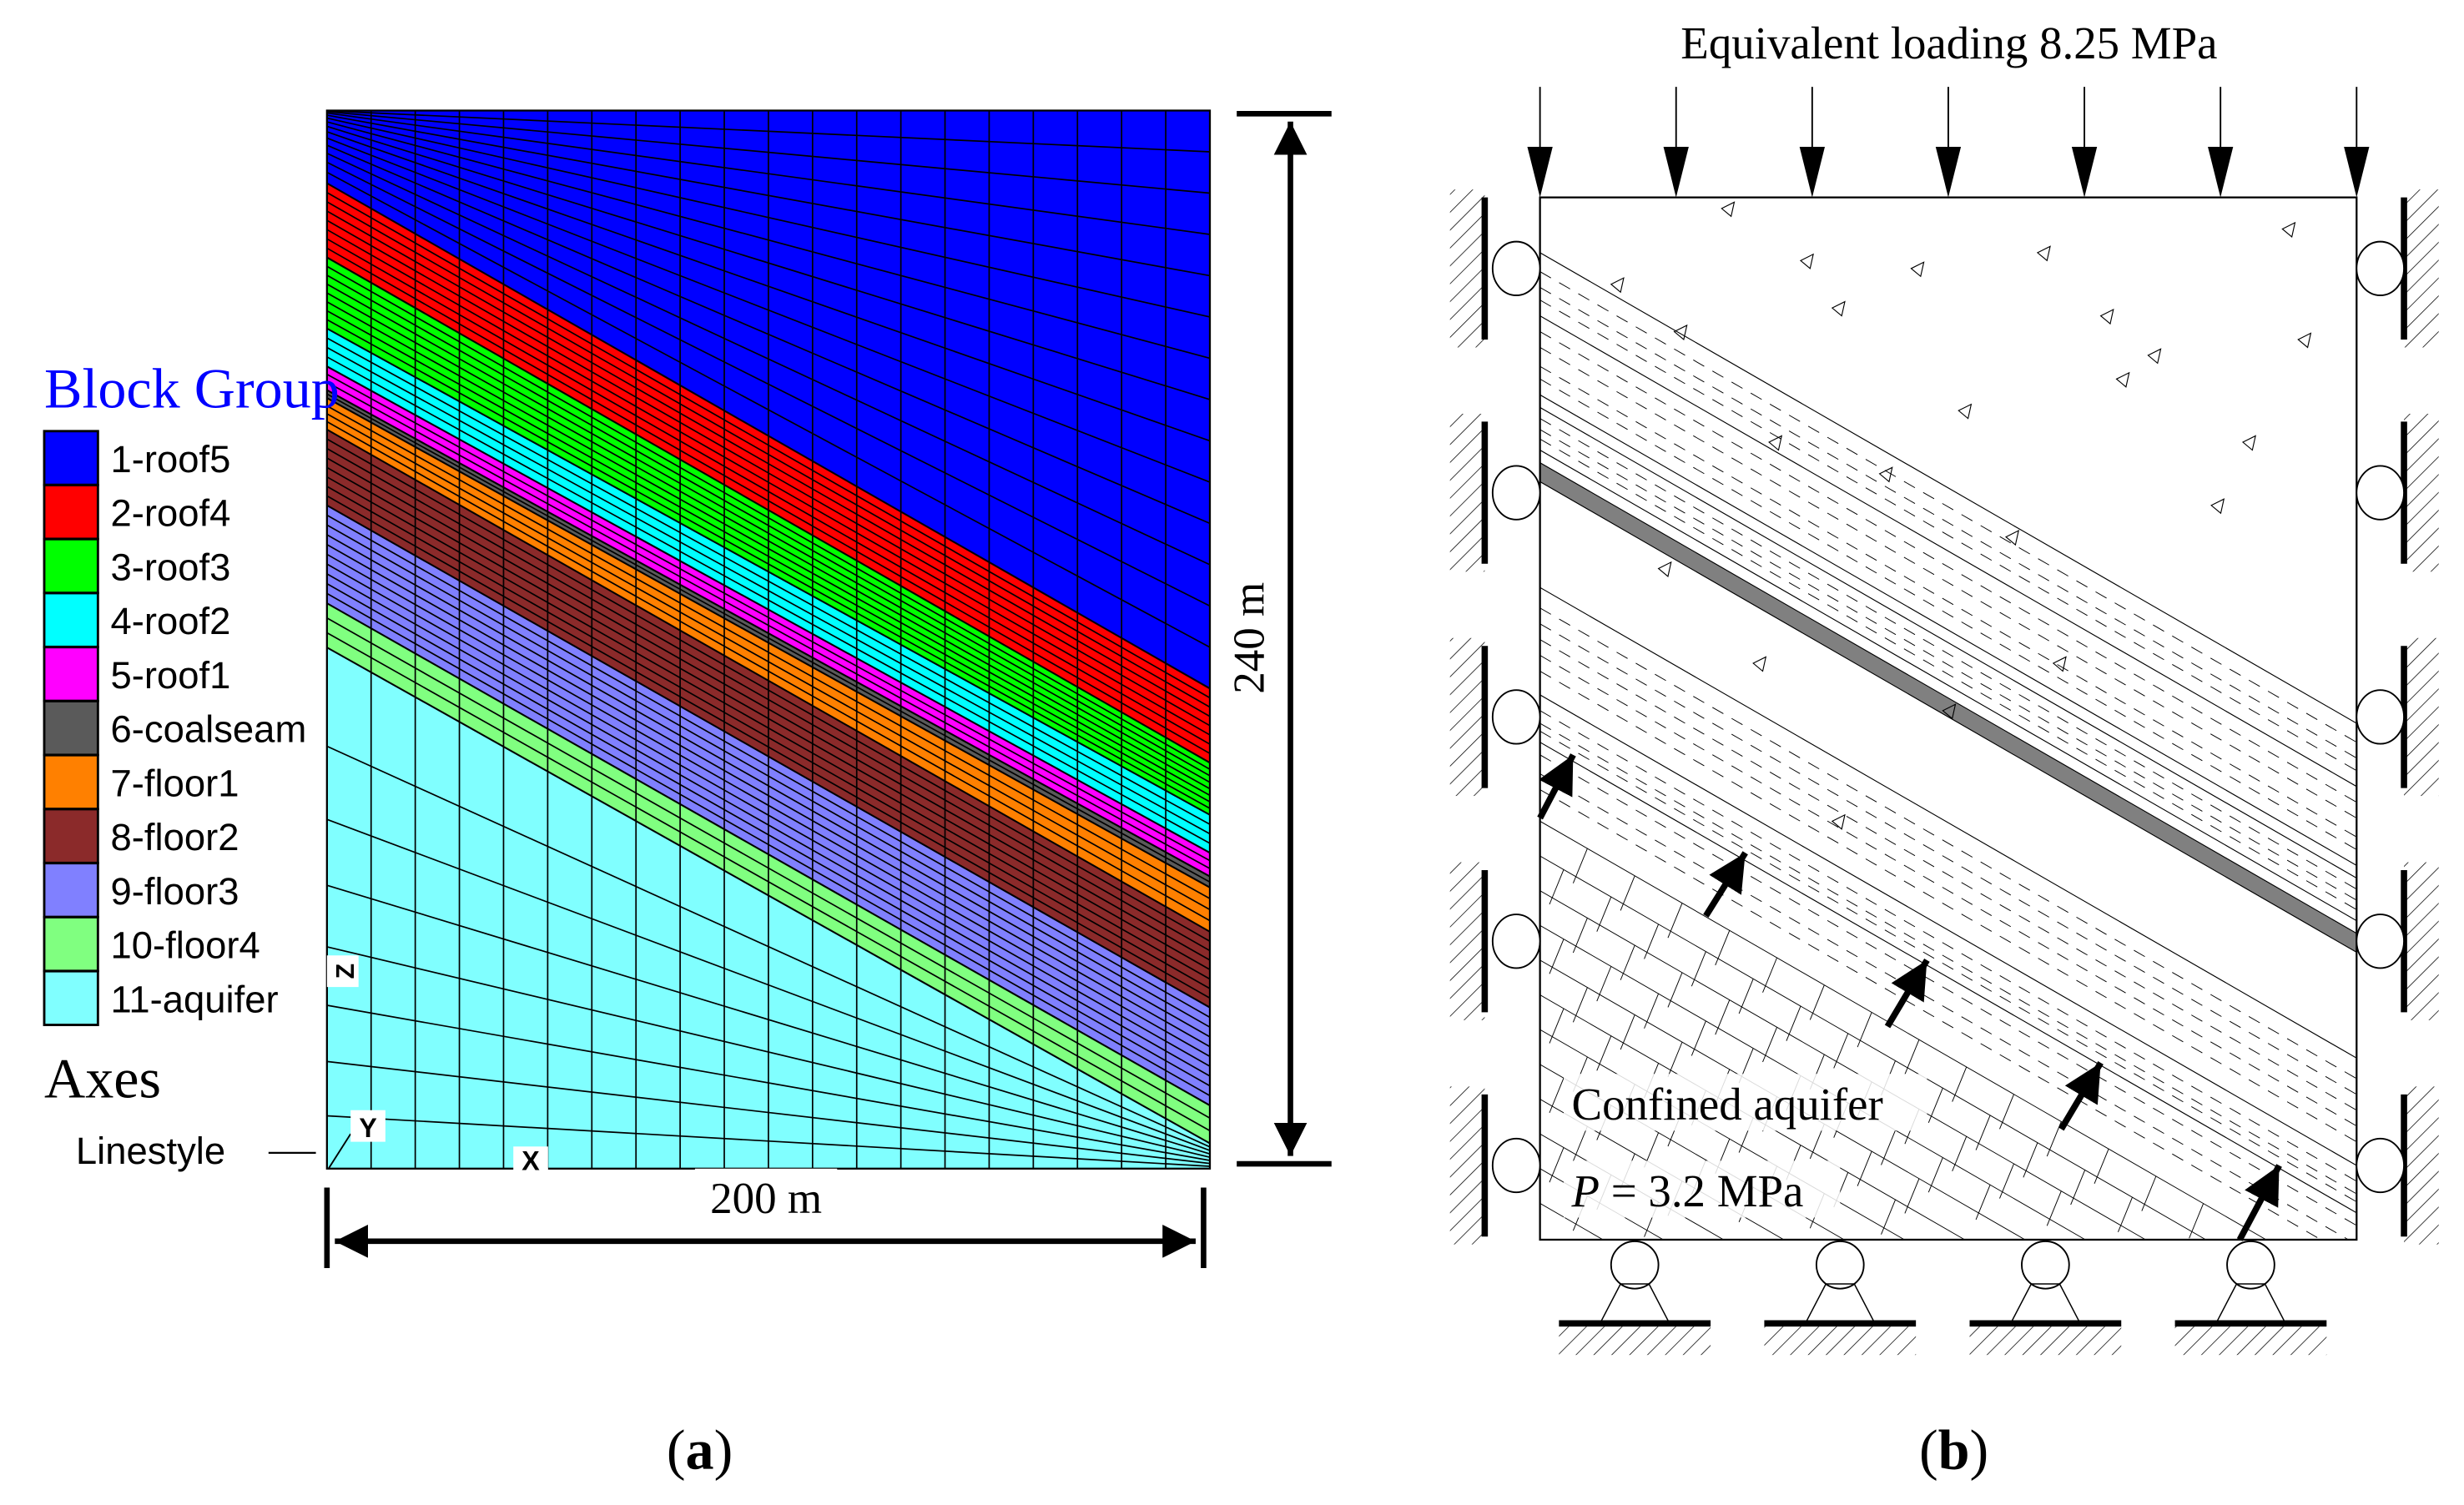 Image resolution: width=2464 pixels, height=1505 pixels. What do you see at coordinates (1948, 142) in the screenshot?
I see `load-arrows` at bounding box center [1948, 142].